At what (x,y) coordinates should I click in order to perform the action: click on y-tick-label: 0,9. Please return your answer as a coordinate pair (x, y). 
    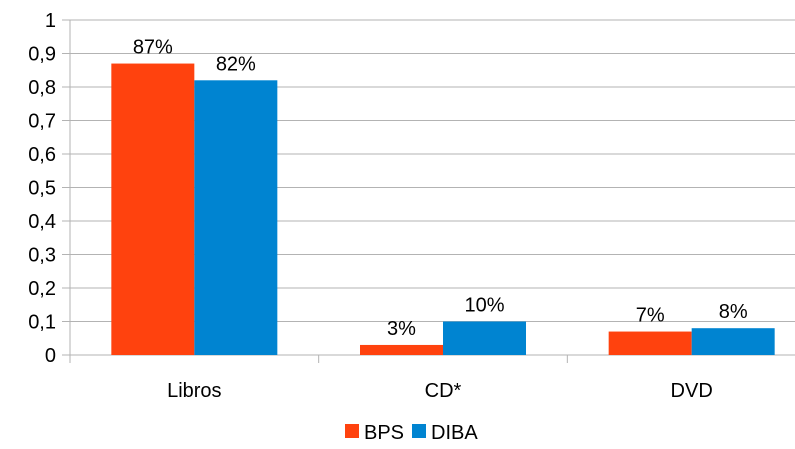
    Looking at the image, I should click on (42, 55).